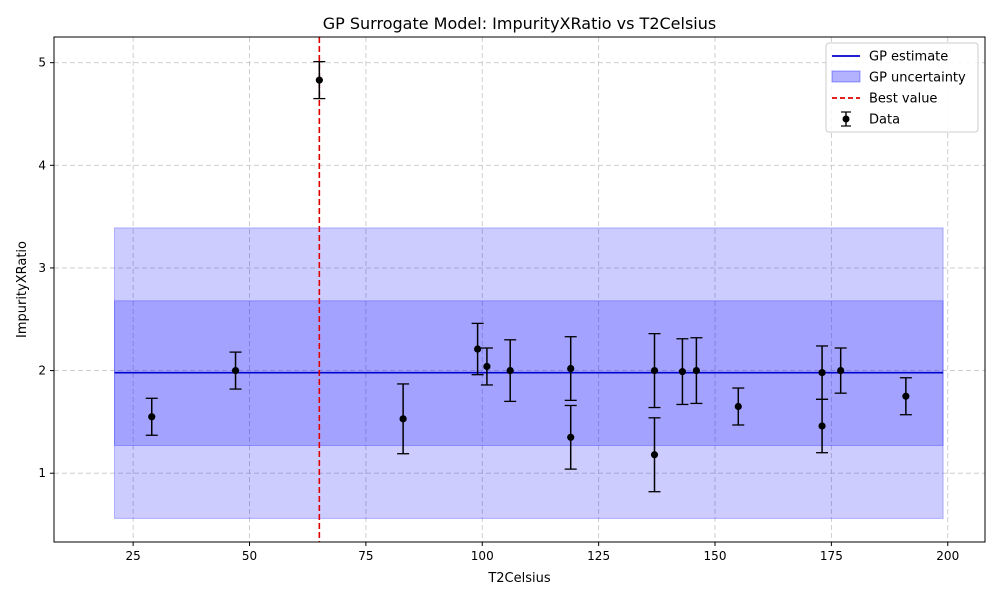 The height and width of the screenshot is (600, 1000). Describe the element at coordinates (42, 63) in the screenshot. I see `y-tick-label: 5` at that location.